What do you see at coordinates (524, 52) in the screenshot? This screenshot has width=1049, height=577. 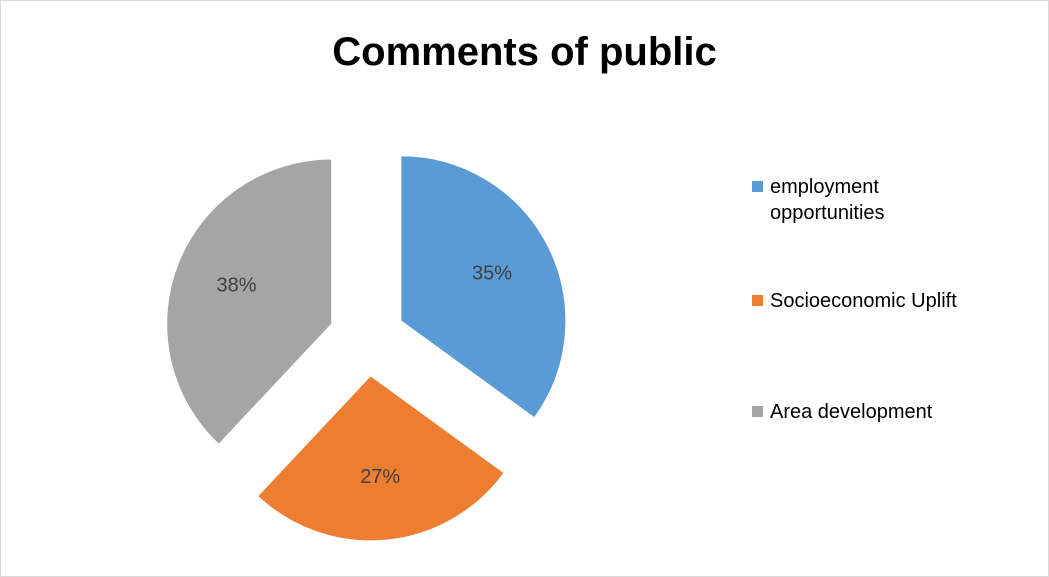 I see `chart-title: Comments of public` at bounding box center [524, 52].